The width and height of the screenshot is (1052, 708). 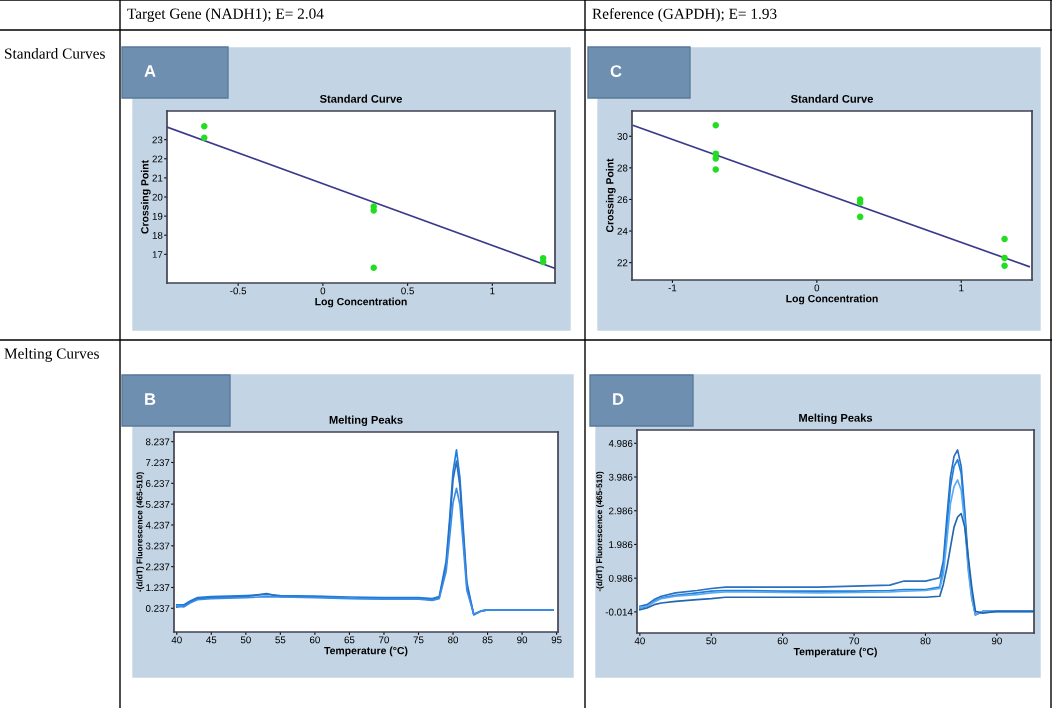 What do you see at coordinates (620, 578) in the screenshot?
I see `y-tick-label: 0.986` at bounding box center [620, 578].